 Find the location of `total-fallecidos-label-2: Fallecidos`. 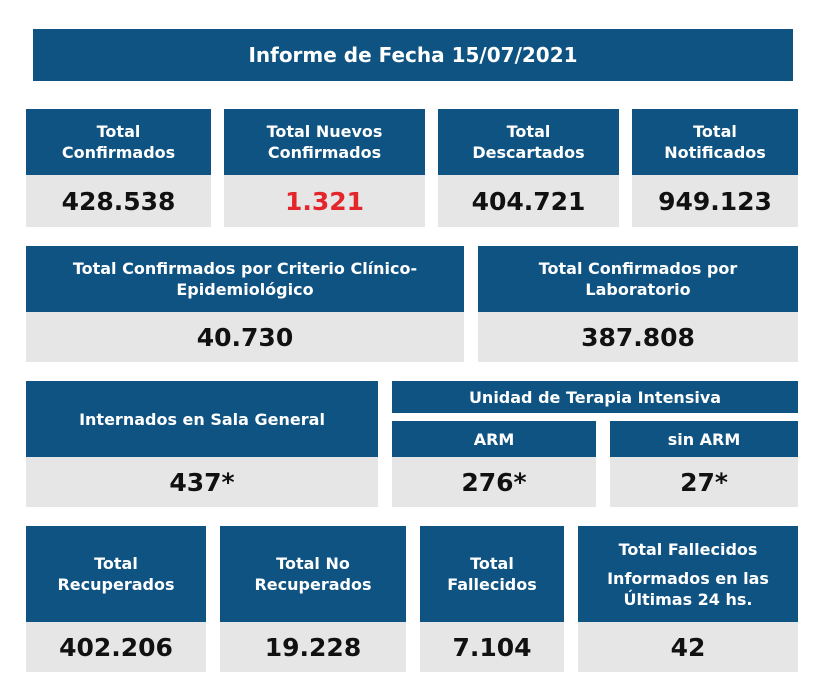

total-fallecidos-label-2: Fallecidos is located at coordinates (492, 584).